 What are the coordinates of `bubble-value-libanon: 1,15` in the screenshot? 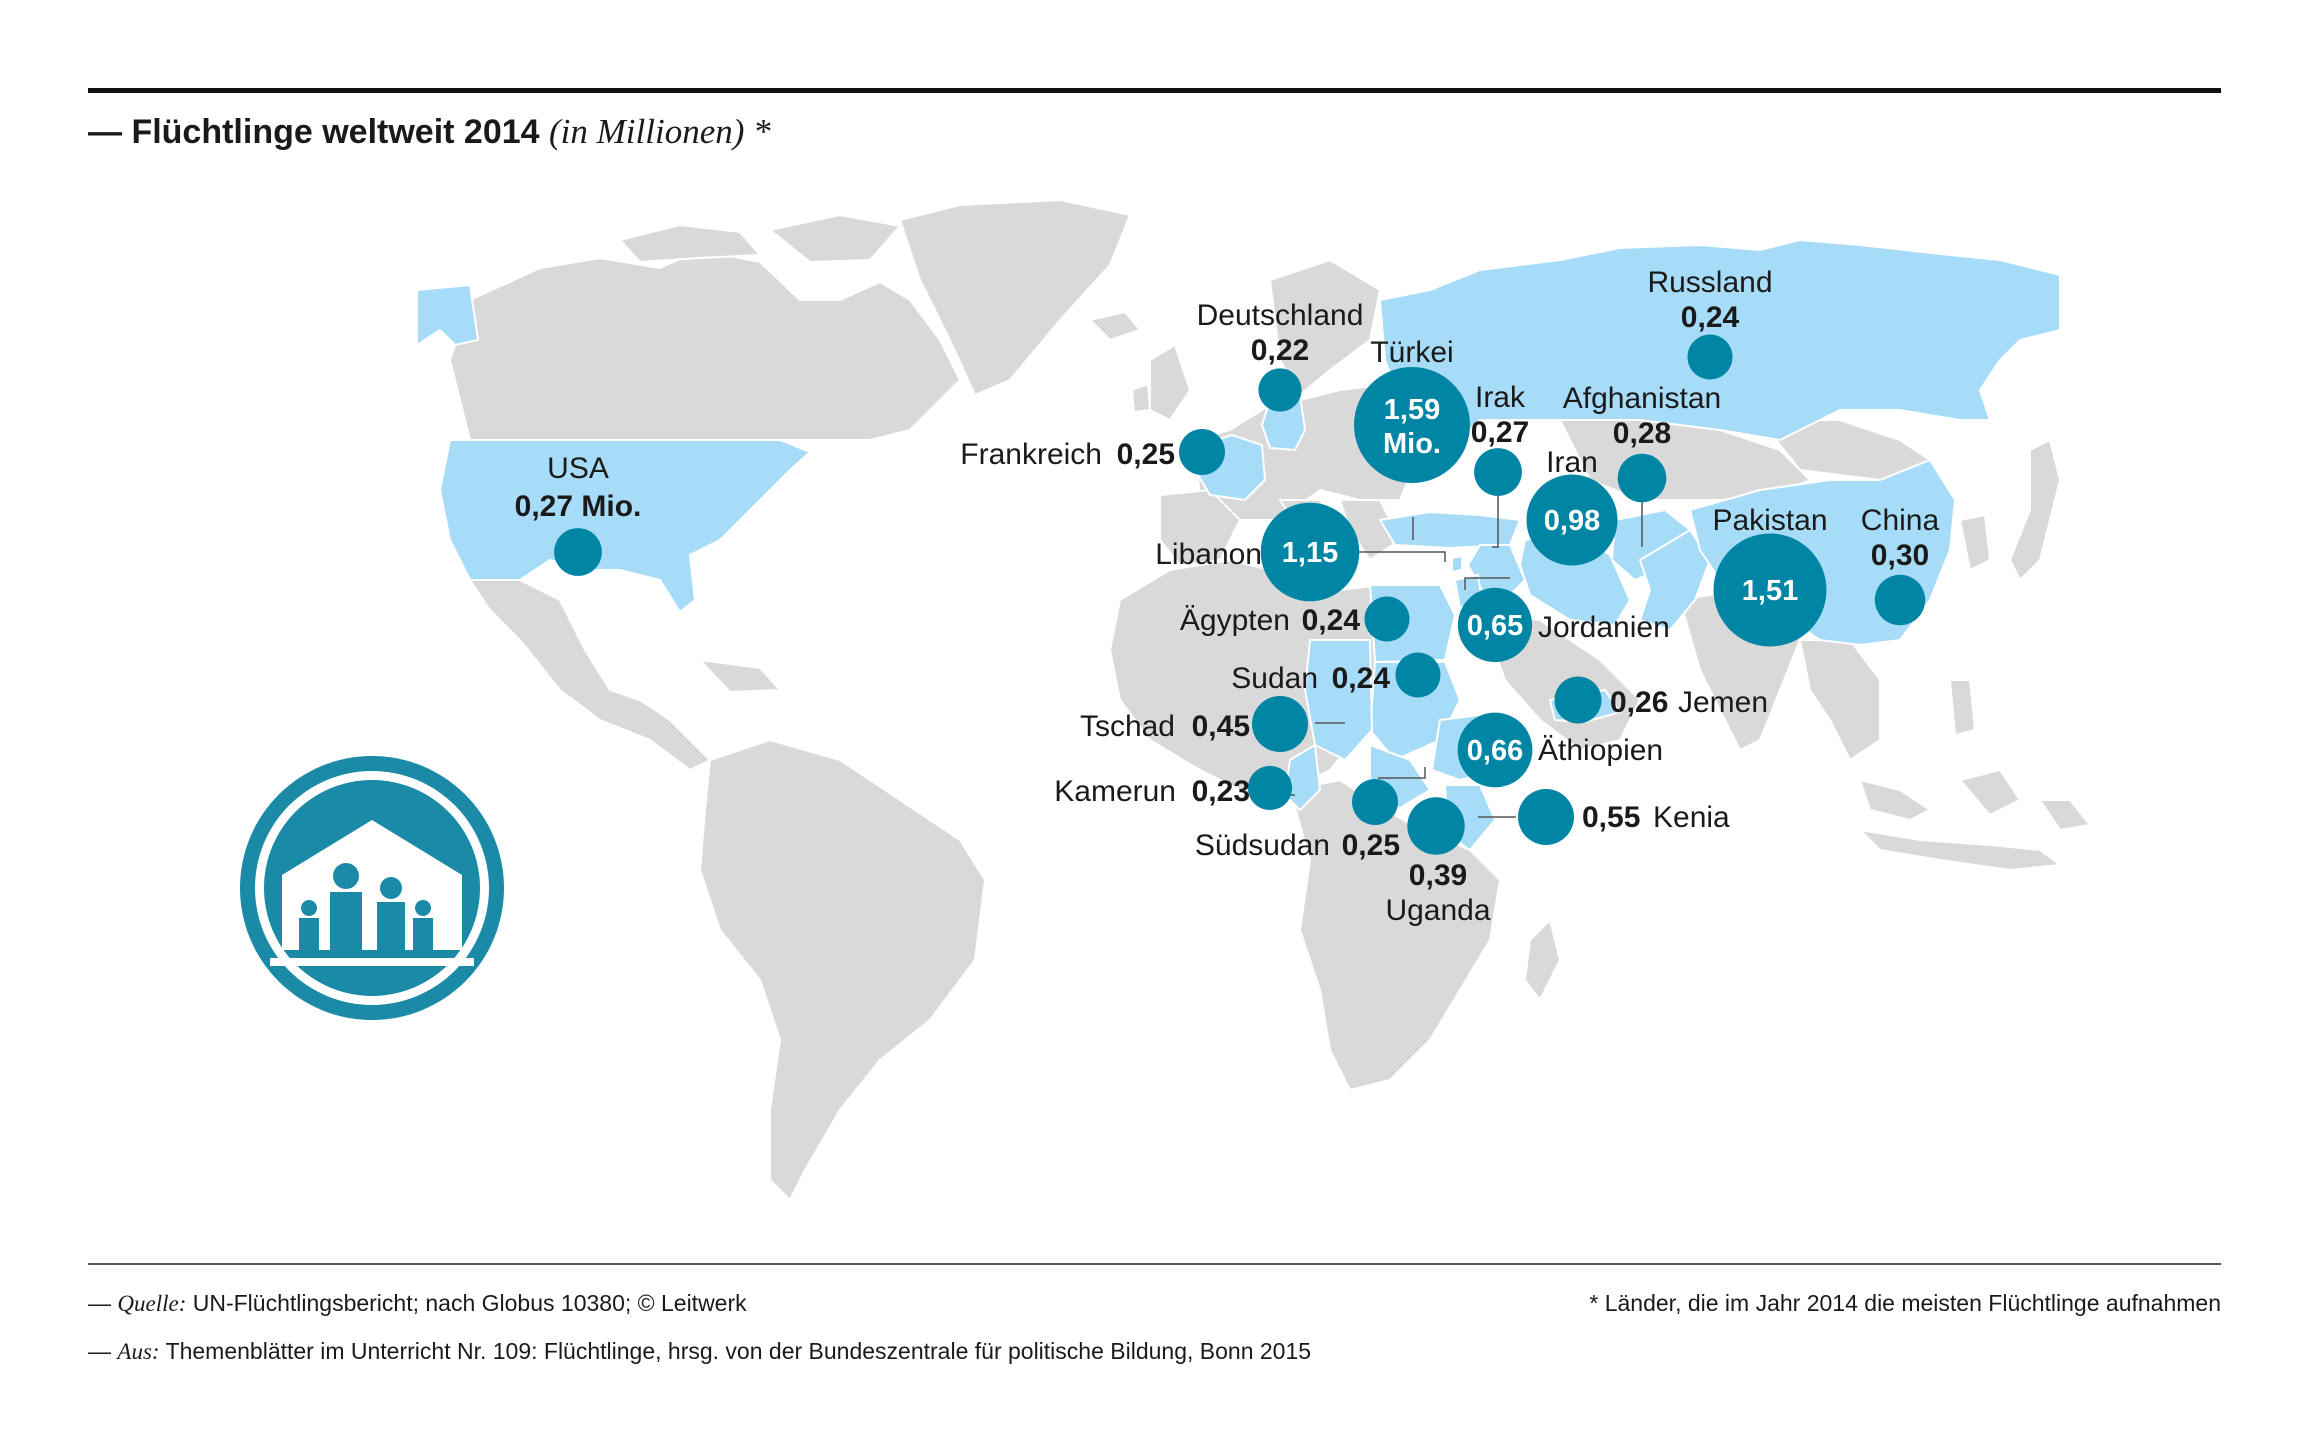 It's located at (1310, 553).